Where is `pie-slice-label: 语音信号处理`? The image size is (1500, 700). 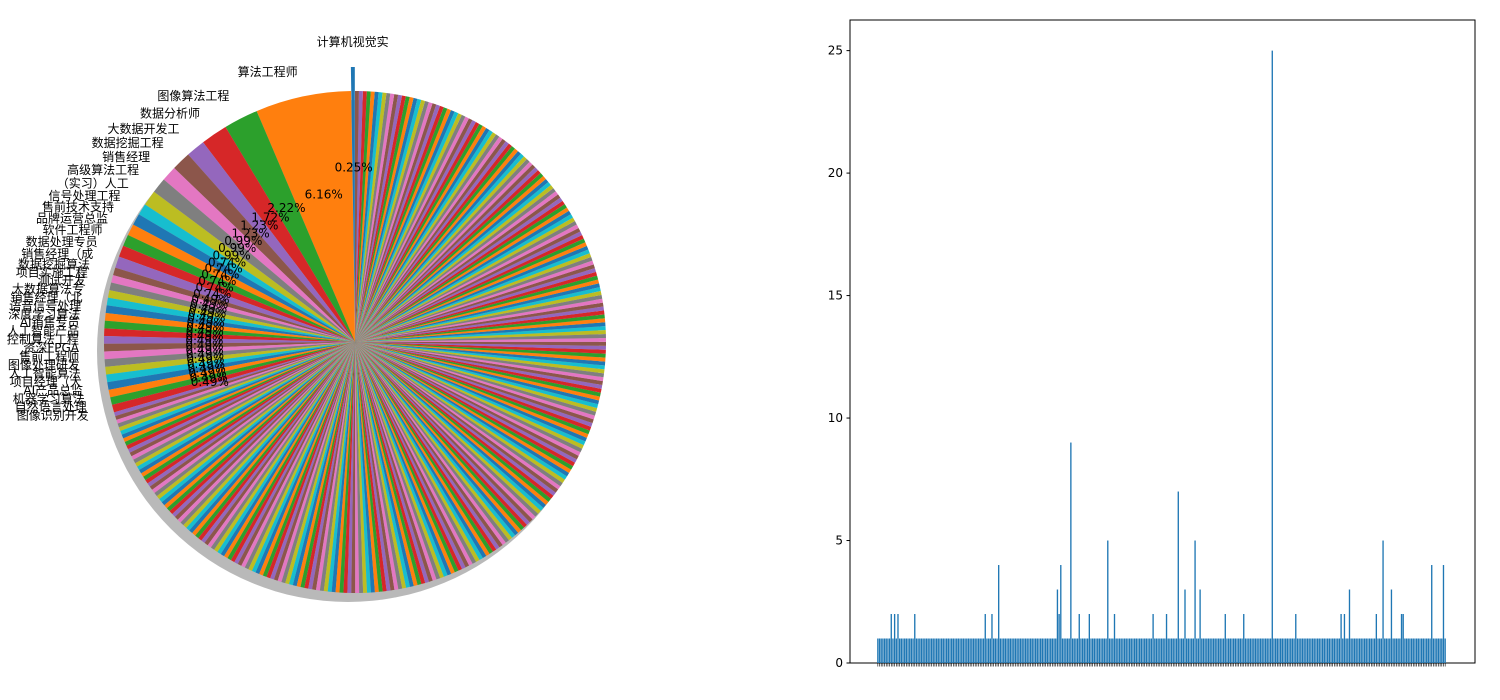 pie-slice-label: 语音信号处理 is located at coordinates (45, 305).